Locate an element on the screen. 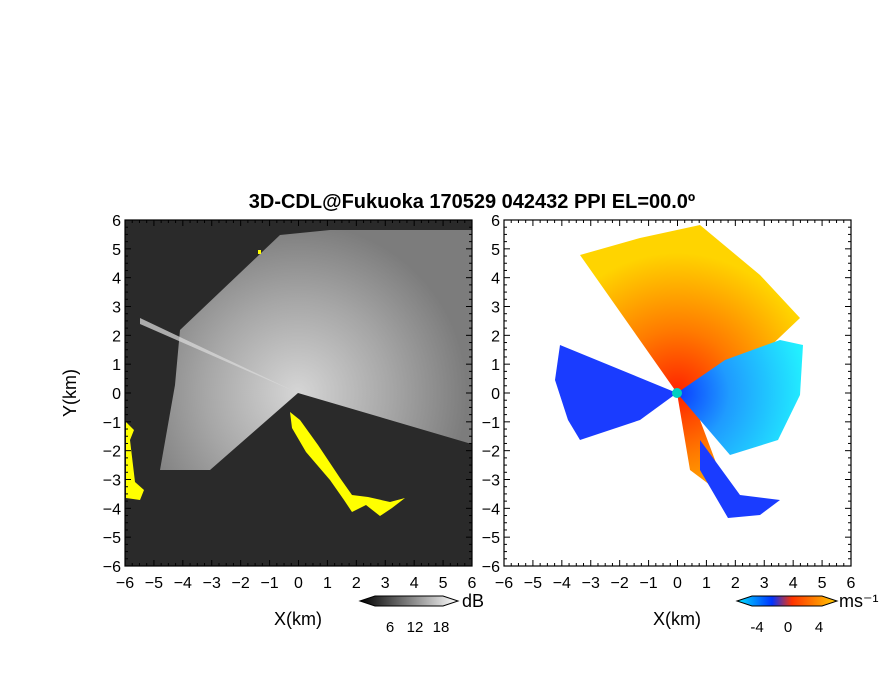 The height and width of the screenshot is (680, 880). right-colorbar-unit: ms⁻¹ is located at coordinates (859, 601).